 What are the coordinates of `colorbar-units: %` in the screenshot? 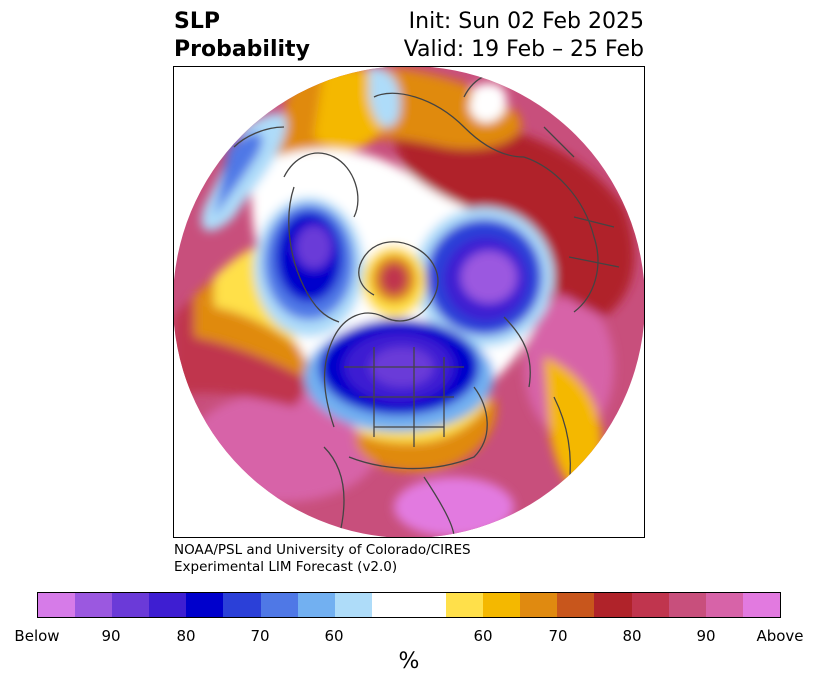 It's located at (409, 661).